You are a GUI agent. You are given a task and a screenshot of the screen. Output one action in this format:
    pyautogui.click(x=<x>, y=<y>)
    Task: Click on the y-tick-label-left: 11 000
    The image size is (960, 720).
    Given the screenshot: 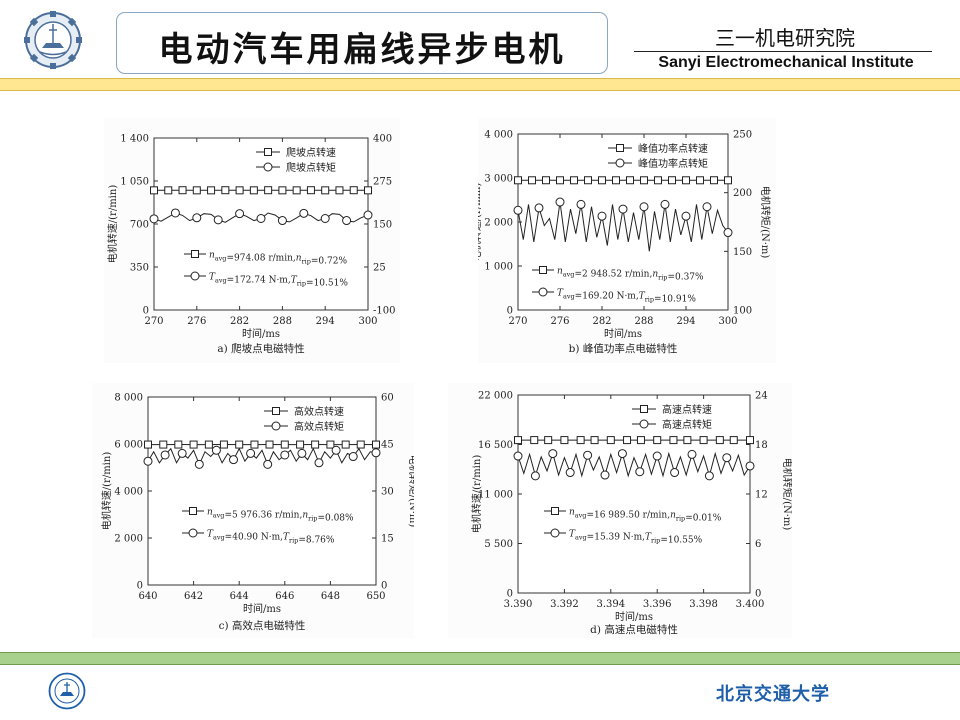 What is the action you would take?
    pyautogui.click(x=495, y=495)
    